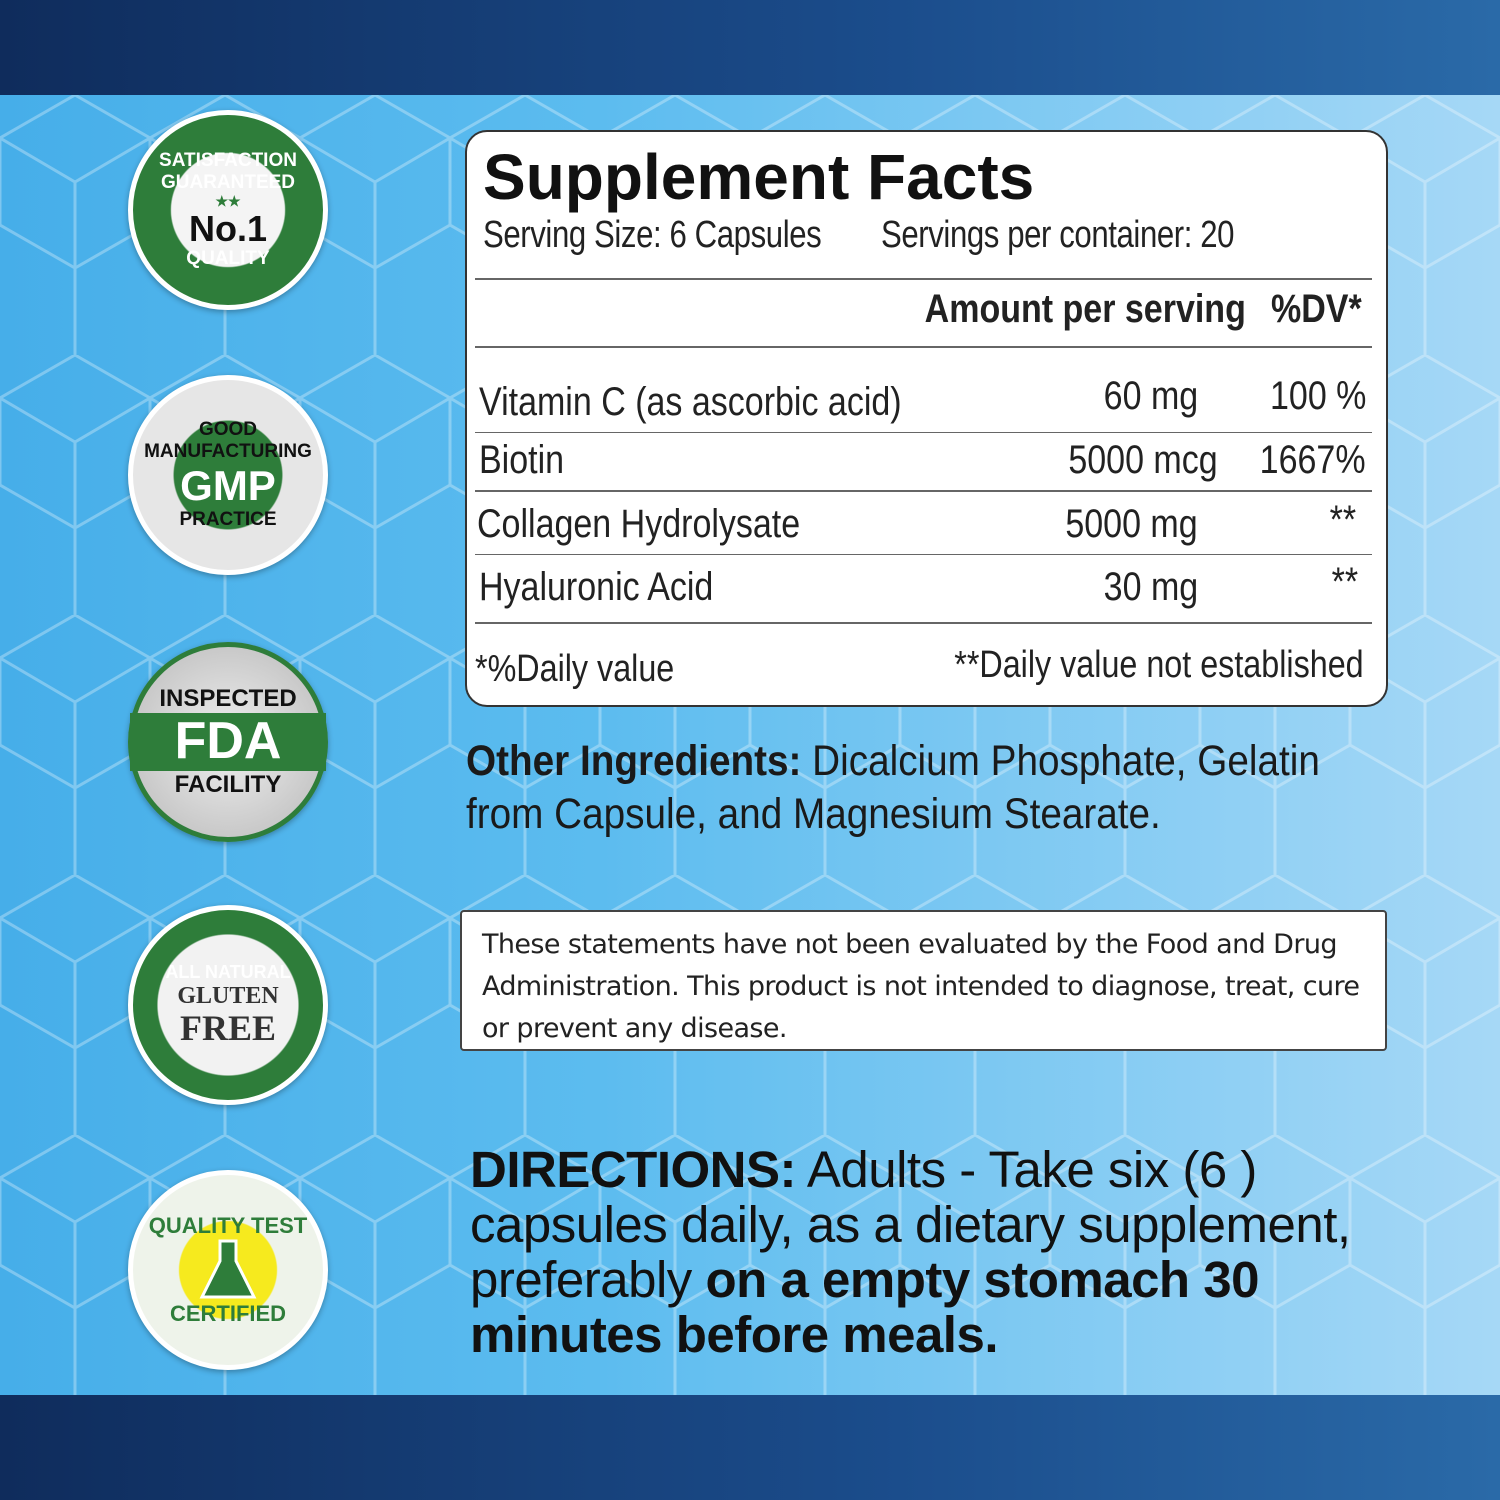  What do you see at coordinates (228, 485) in the screenshot?
I see `badge-text: GMP` at bounding box center [228, 485].